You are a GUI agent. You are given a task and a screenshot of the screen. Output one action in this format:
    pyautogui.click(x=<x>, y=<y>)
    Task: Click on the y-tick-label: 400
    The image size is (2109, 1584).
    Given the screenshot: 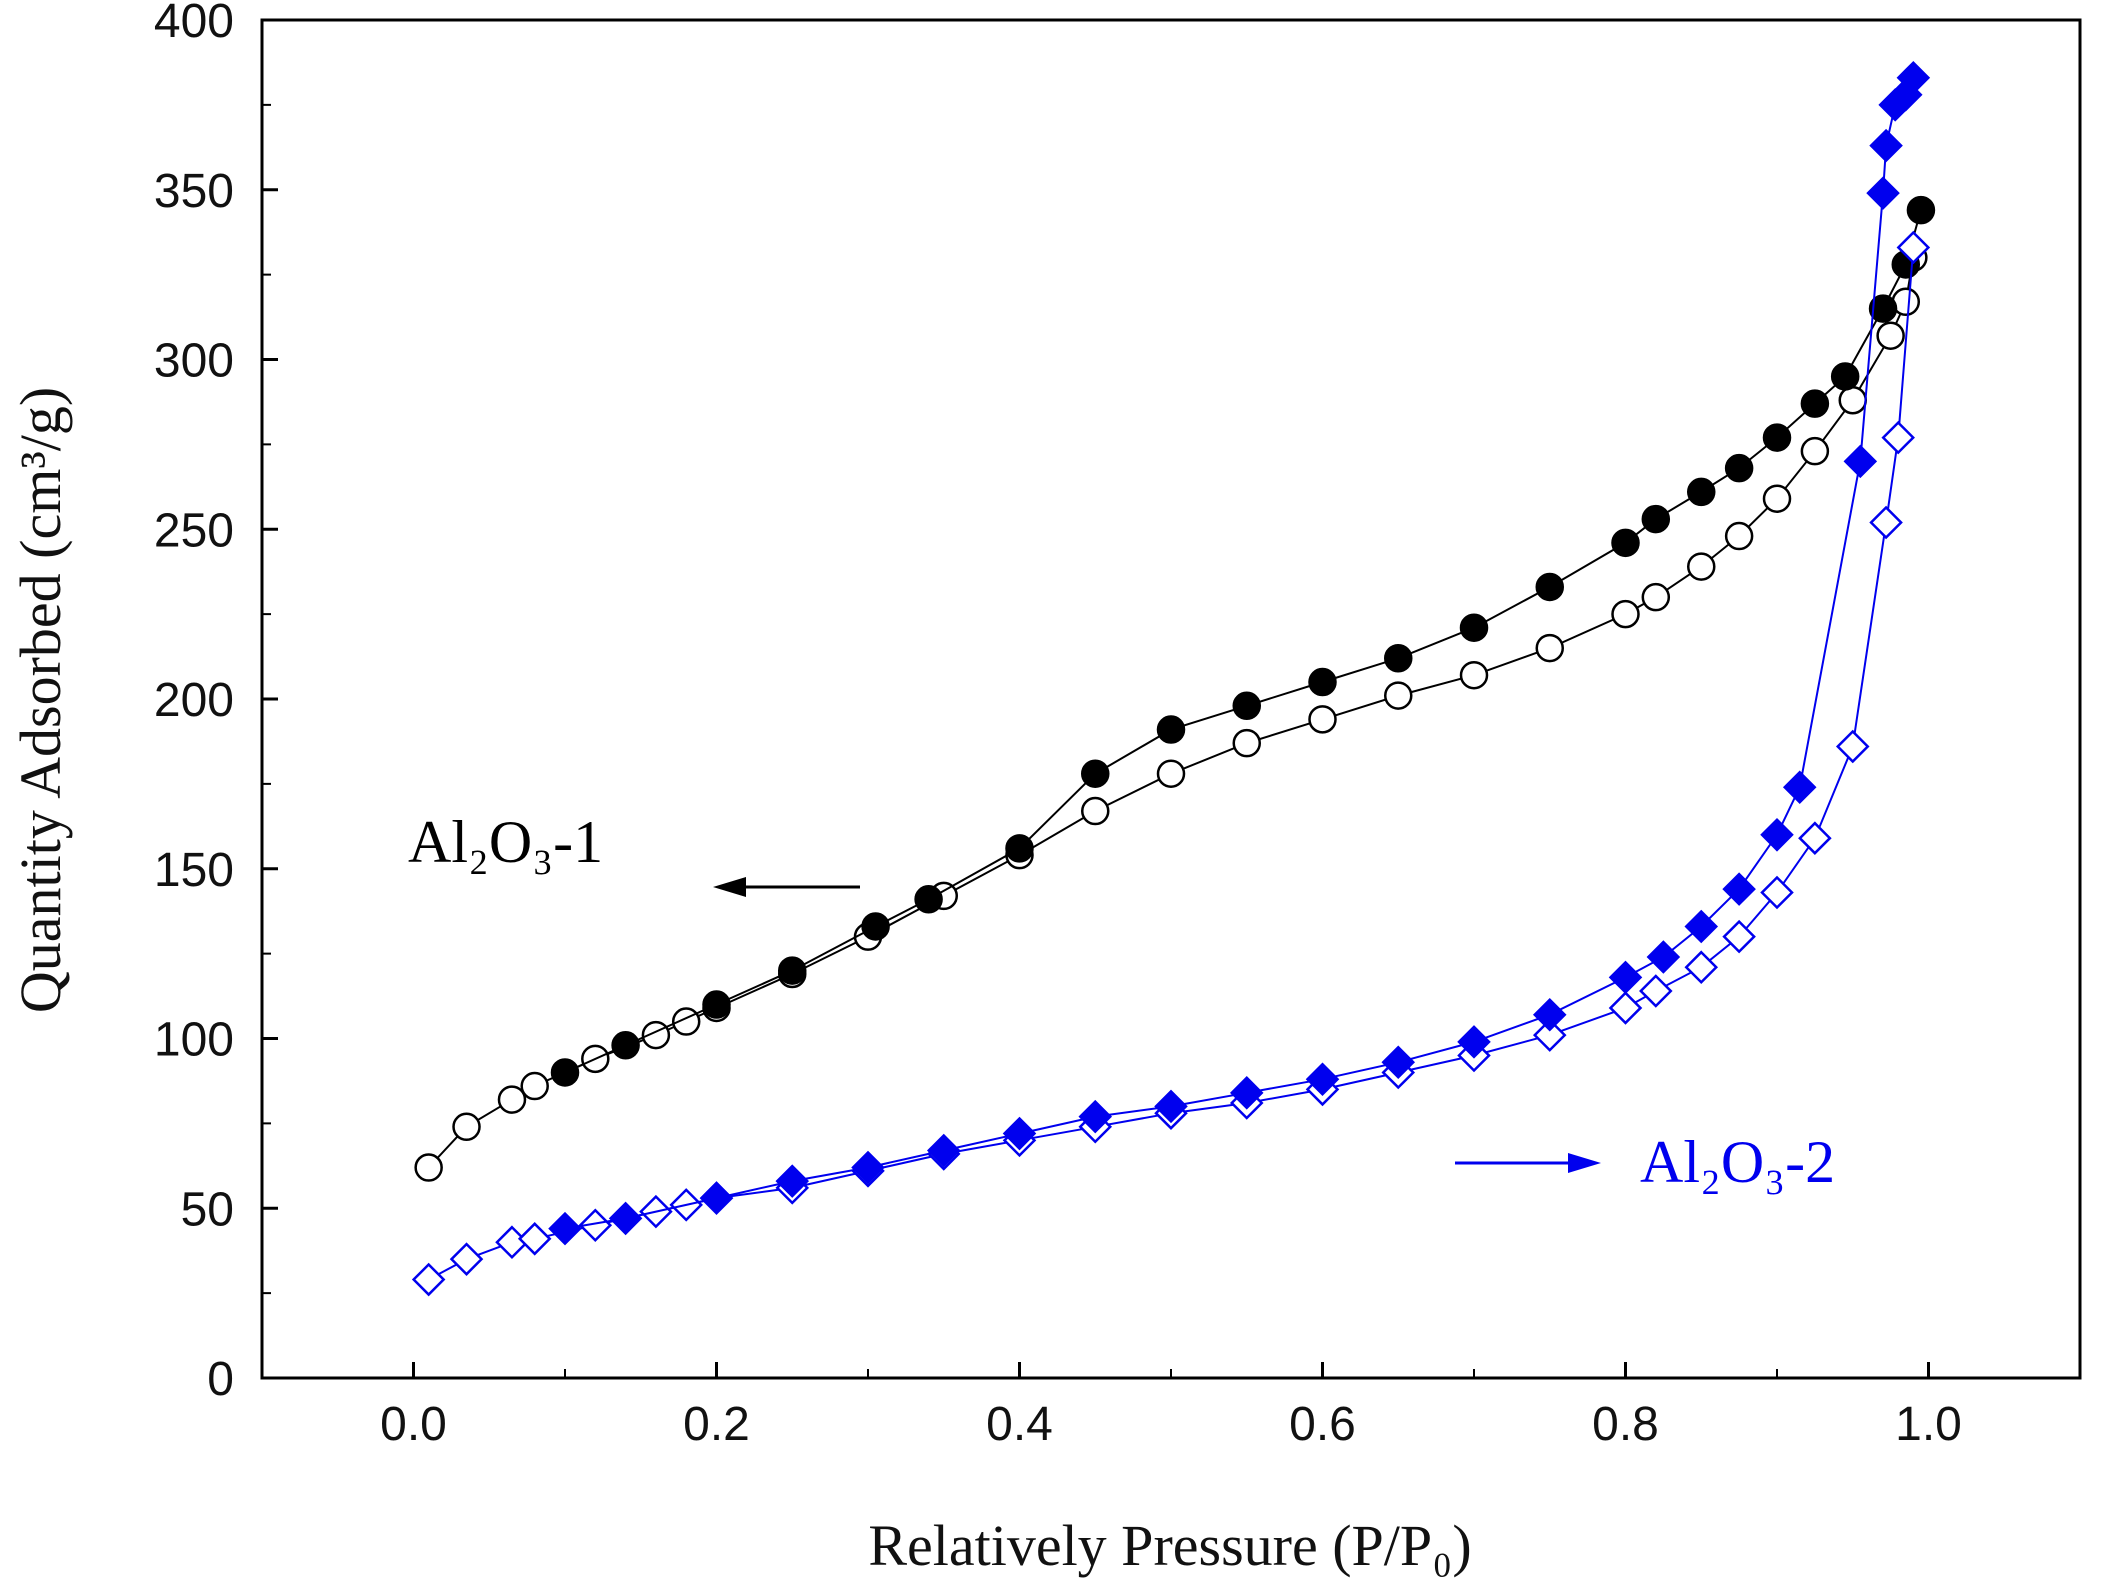 What is the action you would take?
    pyautogui.click(x=194, y=24)
    